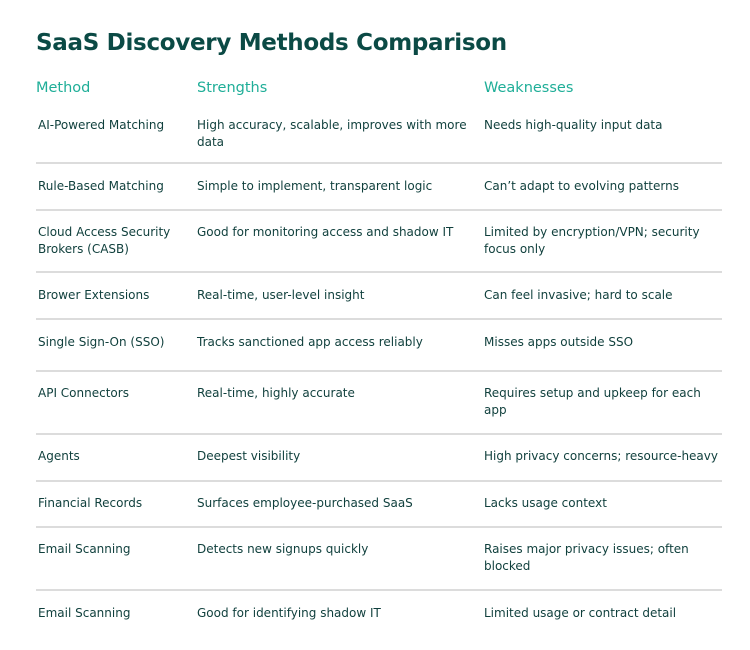 This screenshot has width=750, height=650. I want to click on cell-strengths: Good for monitoring access and shadow IT, so click(325, 232).